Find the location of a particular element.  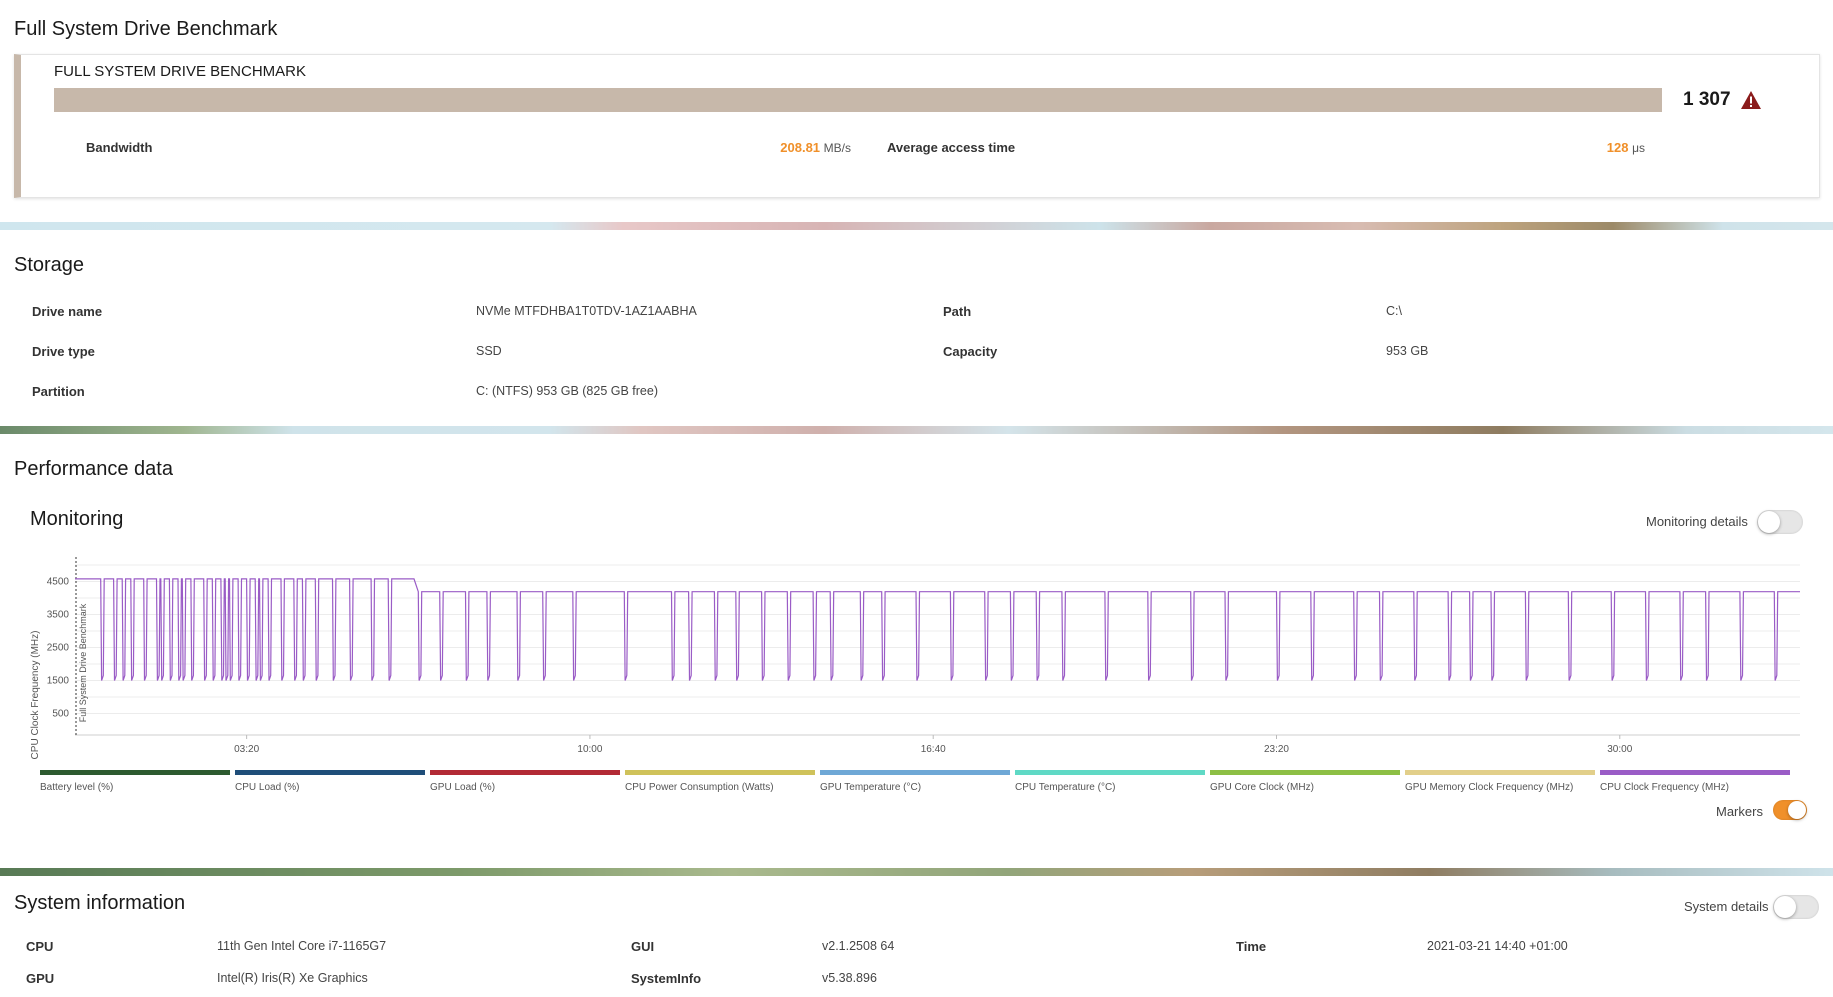

y-tick-label: 3500 is located at coordinates (58, 615).